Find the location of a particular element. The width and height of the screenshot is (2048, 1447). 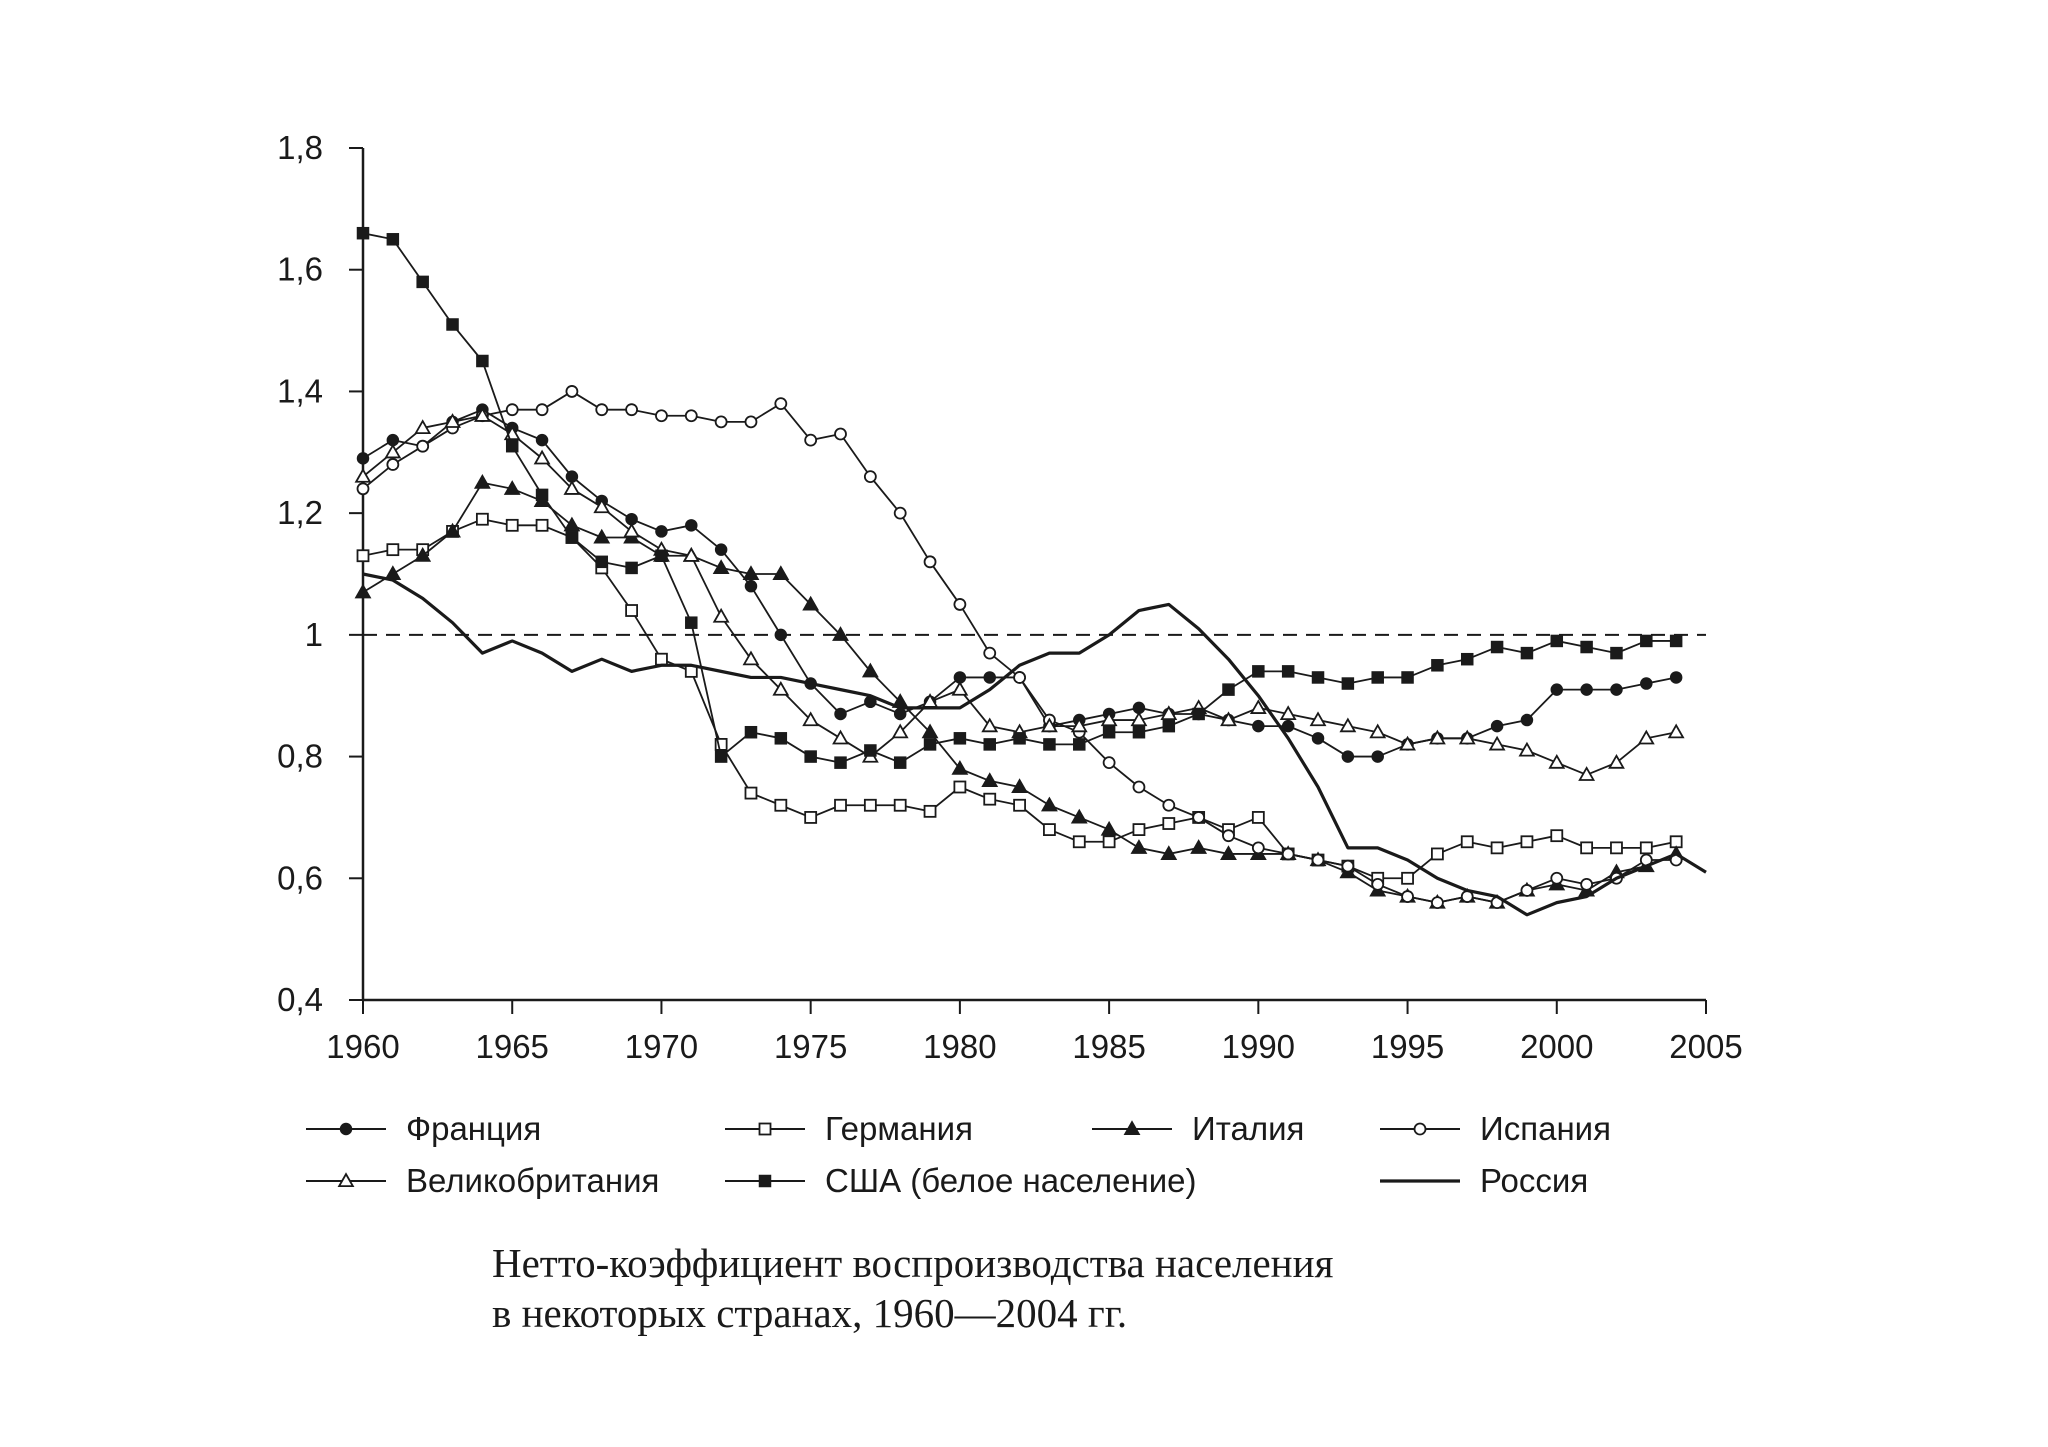

x-tick-label: 2005 is located at coordinates (1705, 1046).